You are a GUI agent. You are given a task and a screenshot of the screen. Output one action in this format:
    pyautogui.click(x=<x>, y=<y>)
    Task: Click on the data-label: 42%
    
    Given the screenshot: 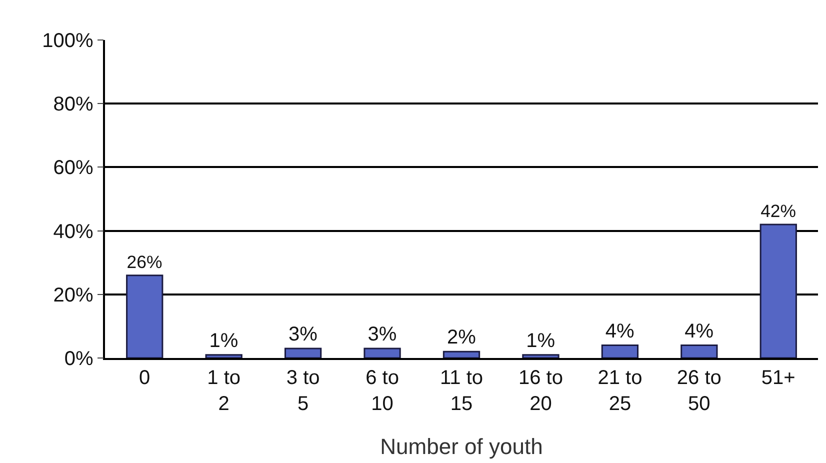 What is the action you would take?
    pyautogui.click(x=778, y=211)
    